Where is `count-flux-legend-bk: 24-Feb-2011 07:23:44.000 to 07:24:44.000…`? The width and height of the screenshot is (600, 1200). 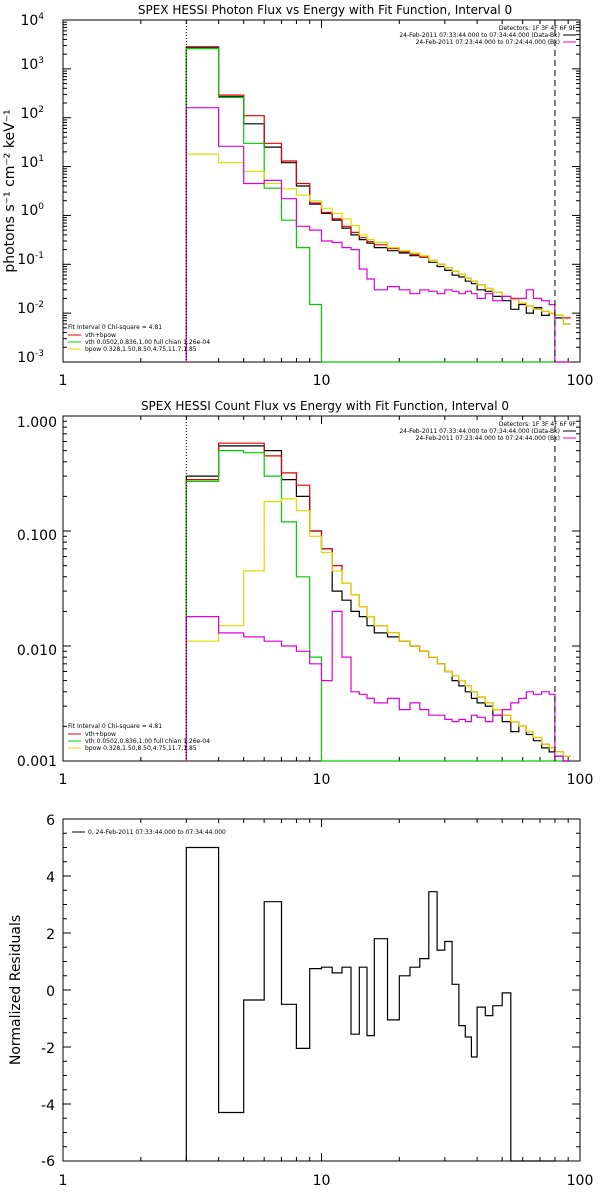 count-flux-legend-bk: 24-Feb-2011 07:23:44.000 to 07:24:44.000… is located at coordinates (488, 438).